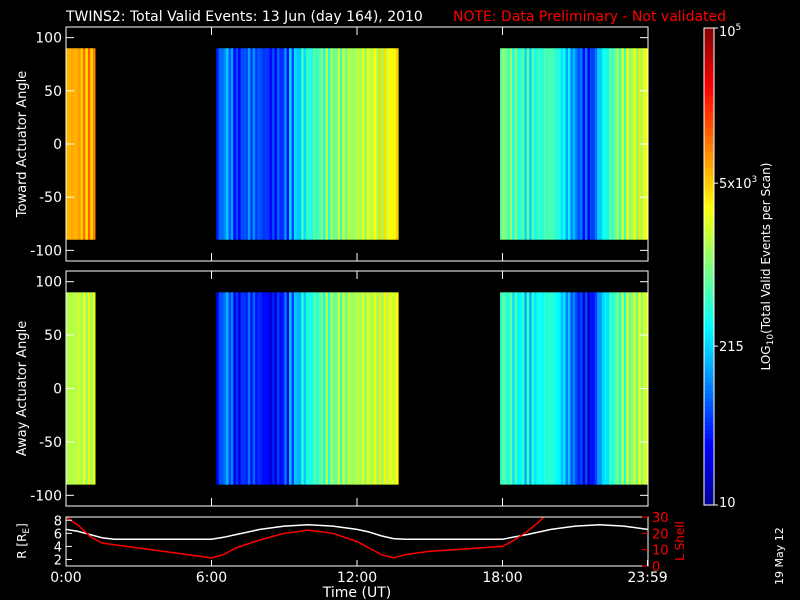 This screenshot has width=800, height=600. What do you see at coordinates (58, 560) in the screenshot?
I see `y-tick-label: 2` at bounding box center [58, 560].